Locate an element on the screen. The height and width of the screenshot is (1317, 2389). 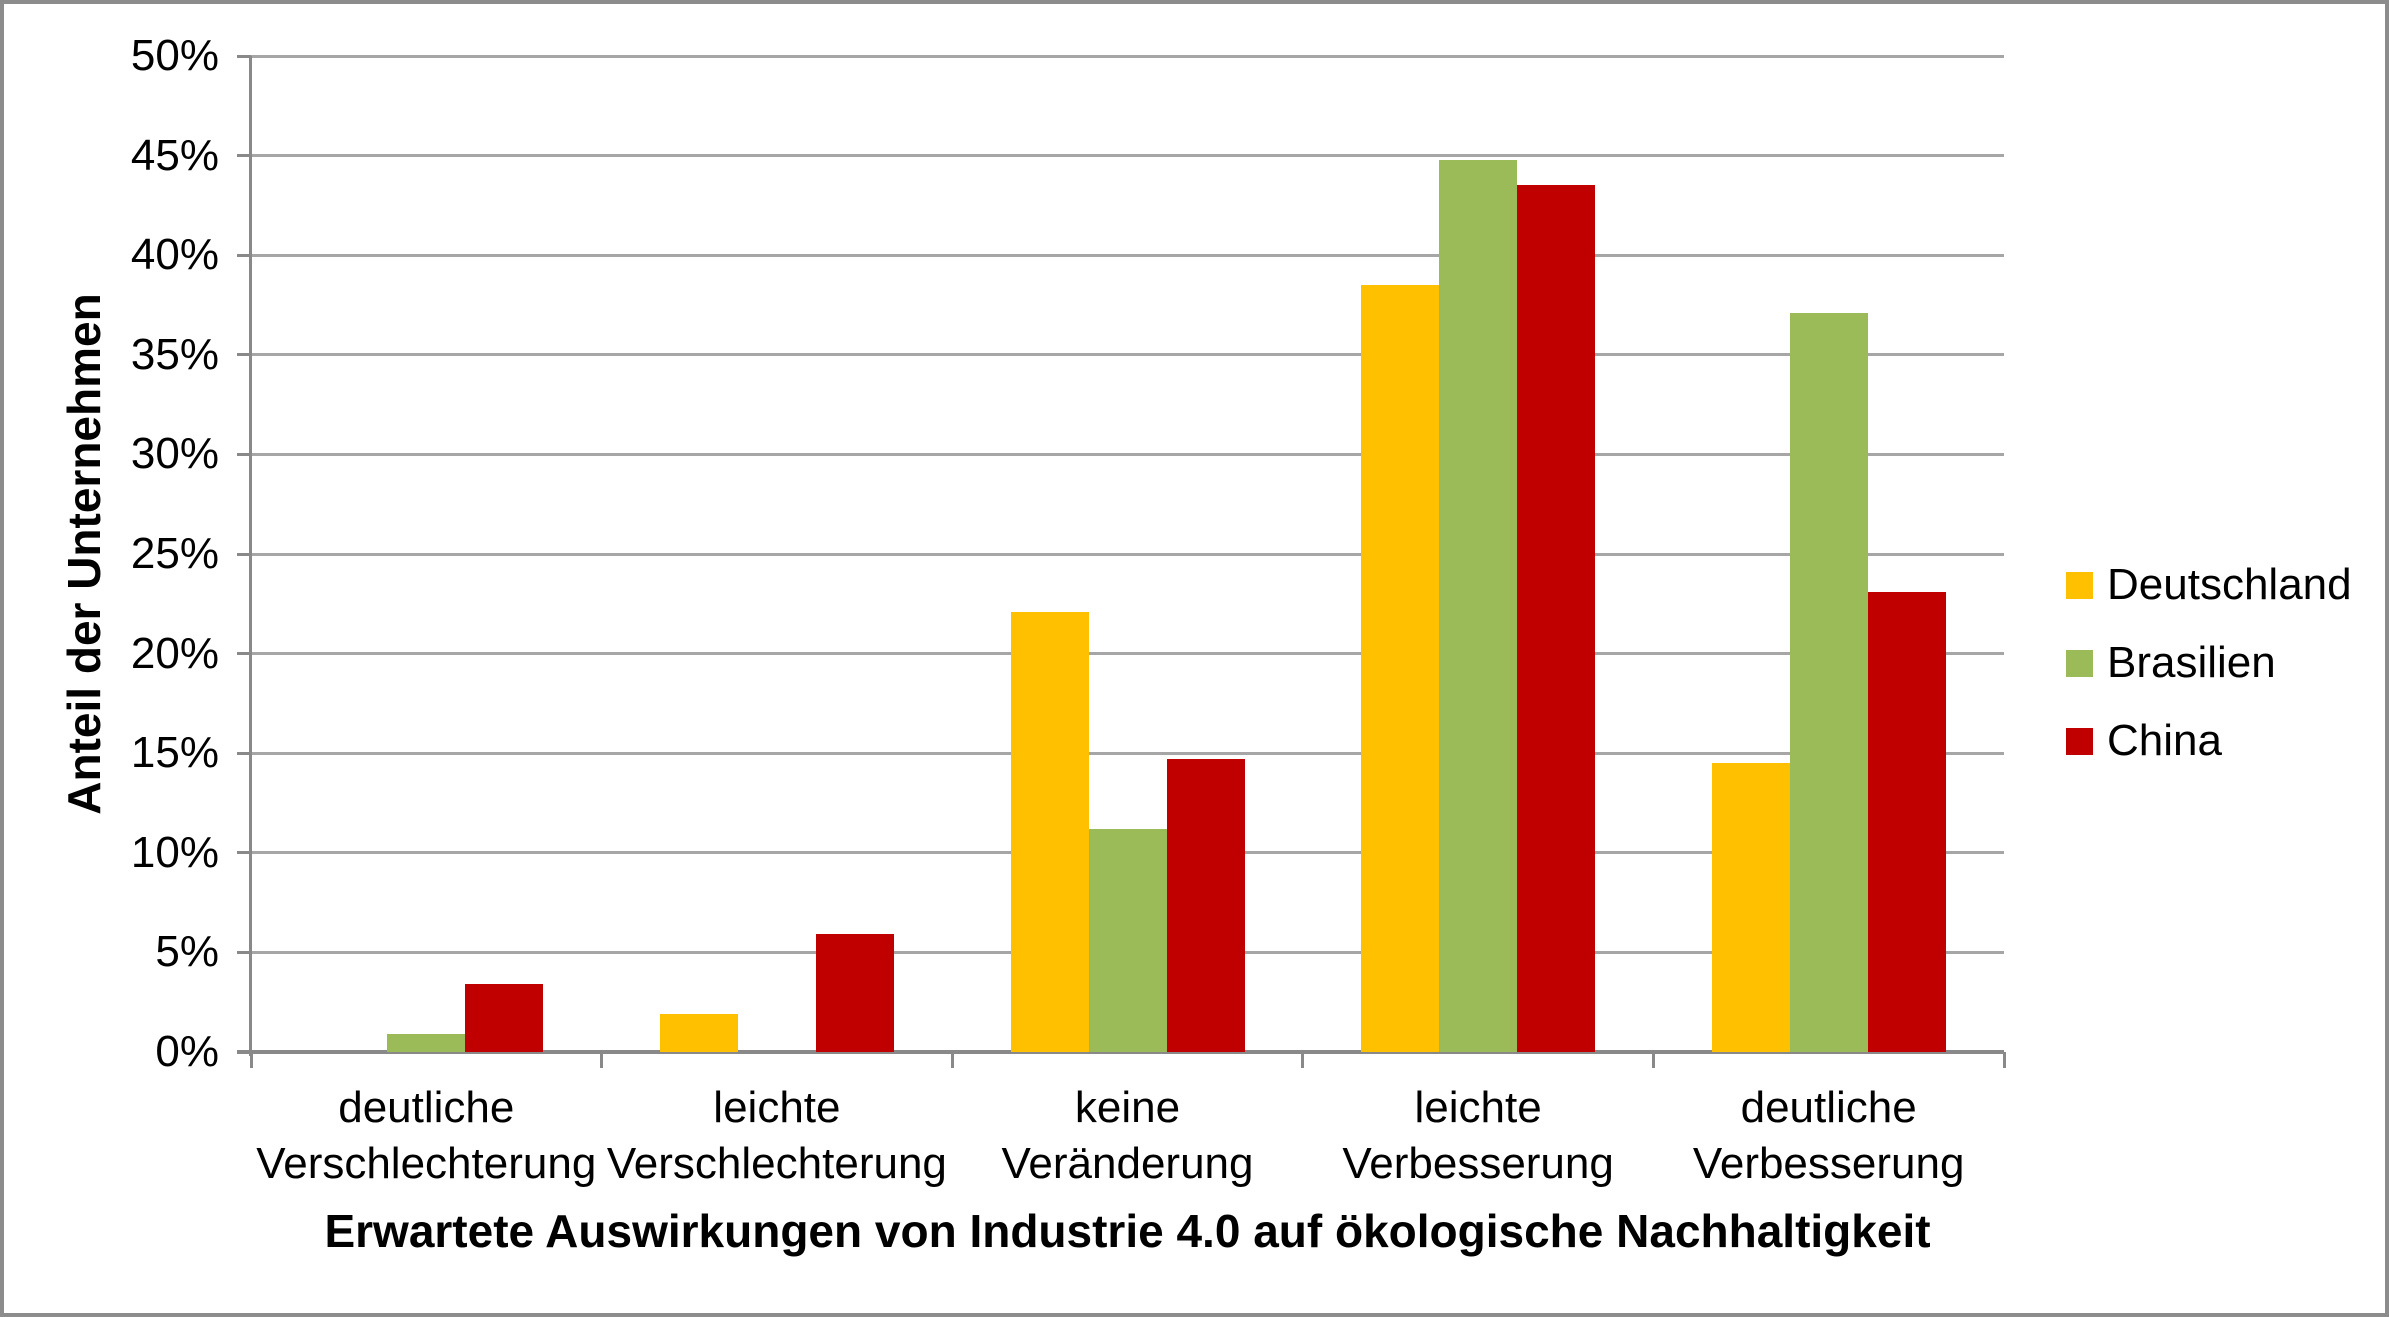
y-tick-label: 10% is located at coordinates (174, 852).